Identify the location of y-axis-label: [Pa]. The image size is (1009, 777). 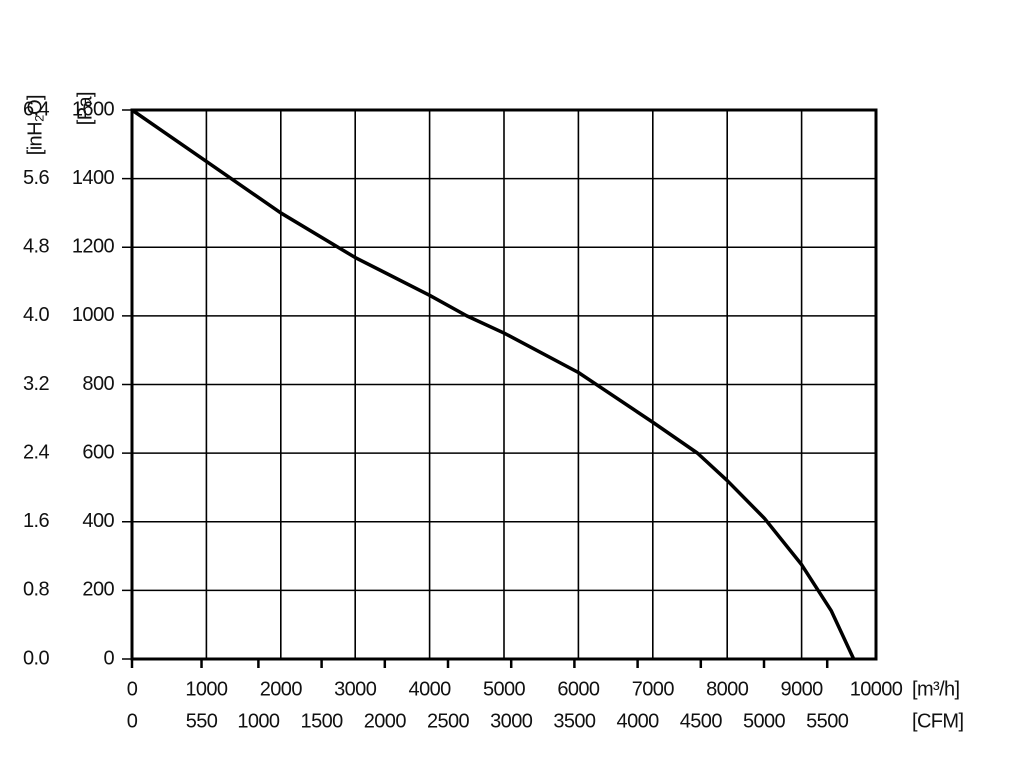
(85, 108).